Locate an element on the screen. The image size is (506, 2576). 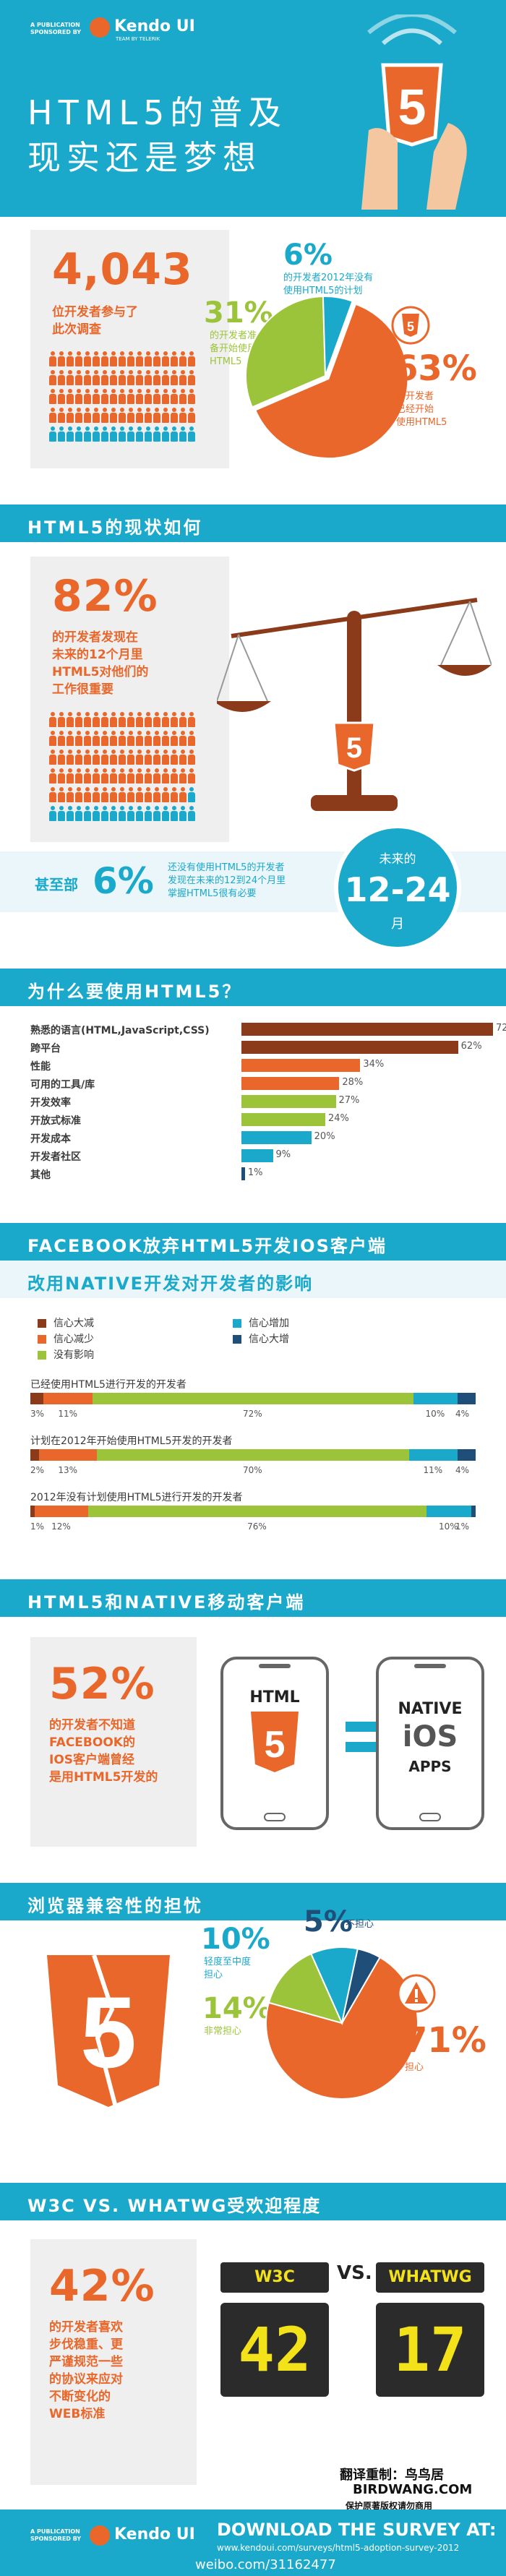
stack-bar is located at coordinates (253, 1399).